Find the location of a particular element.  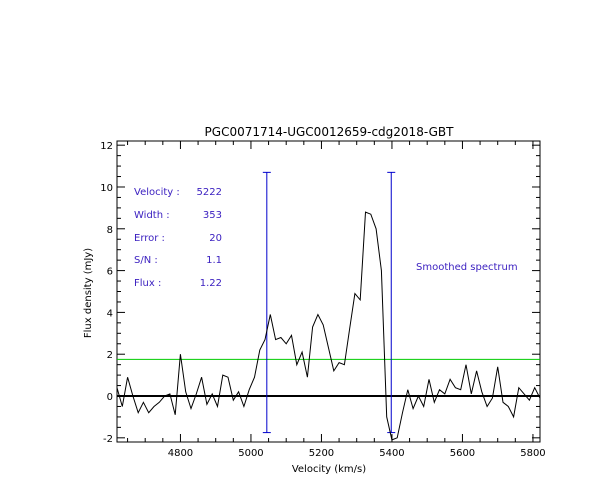

x-tick-label: 5000 is located at coordinates (250, 453).